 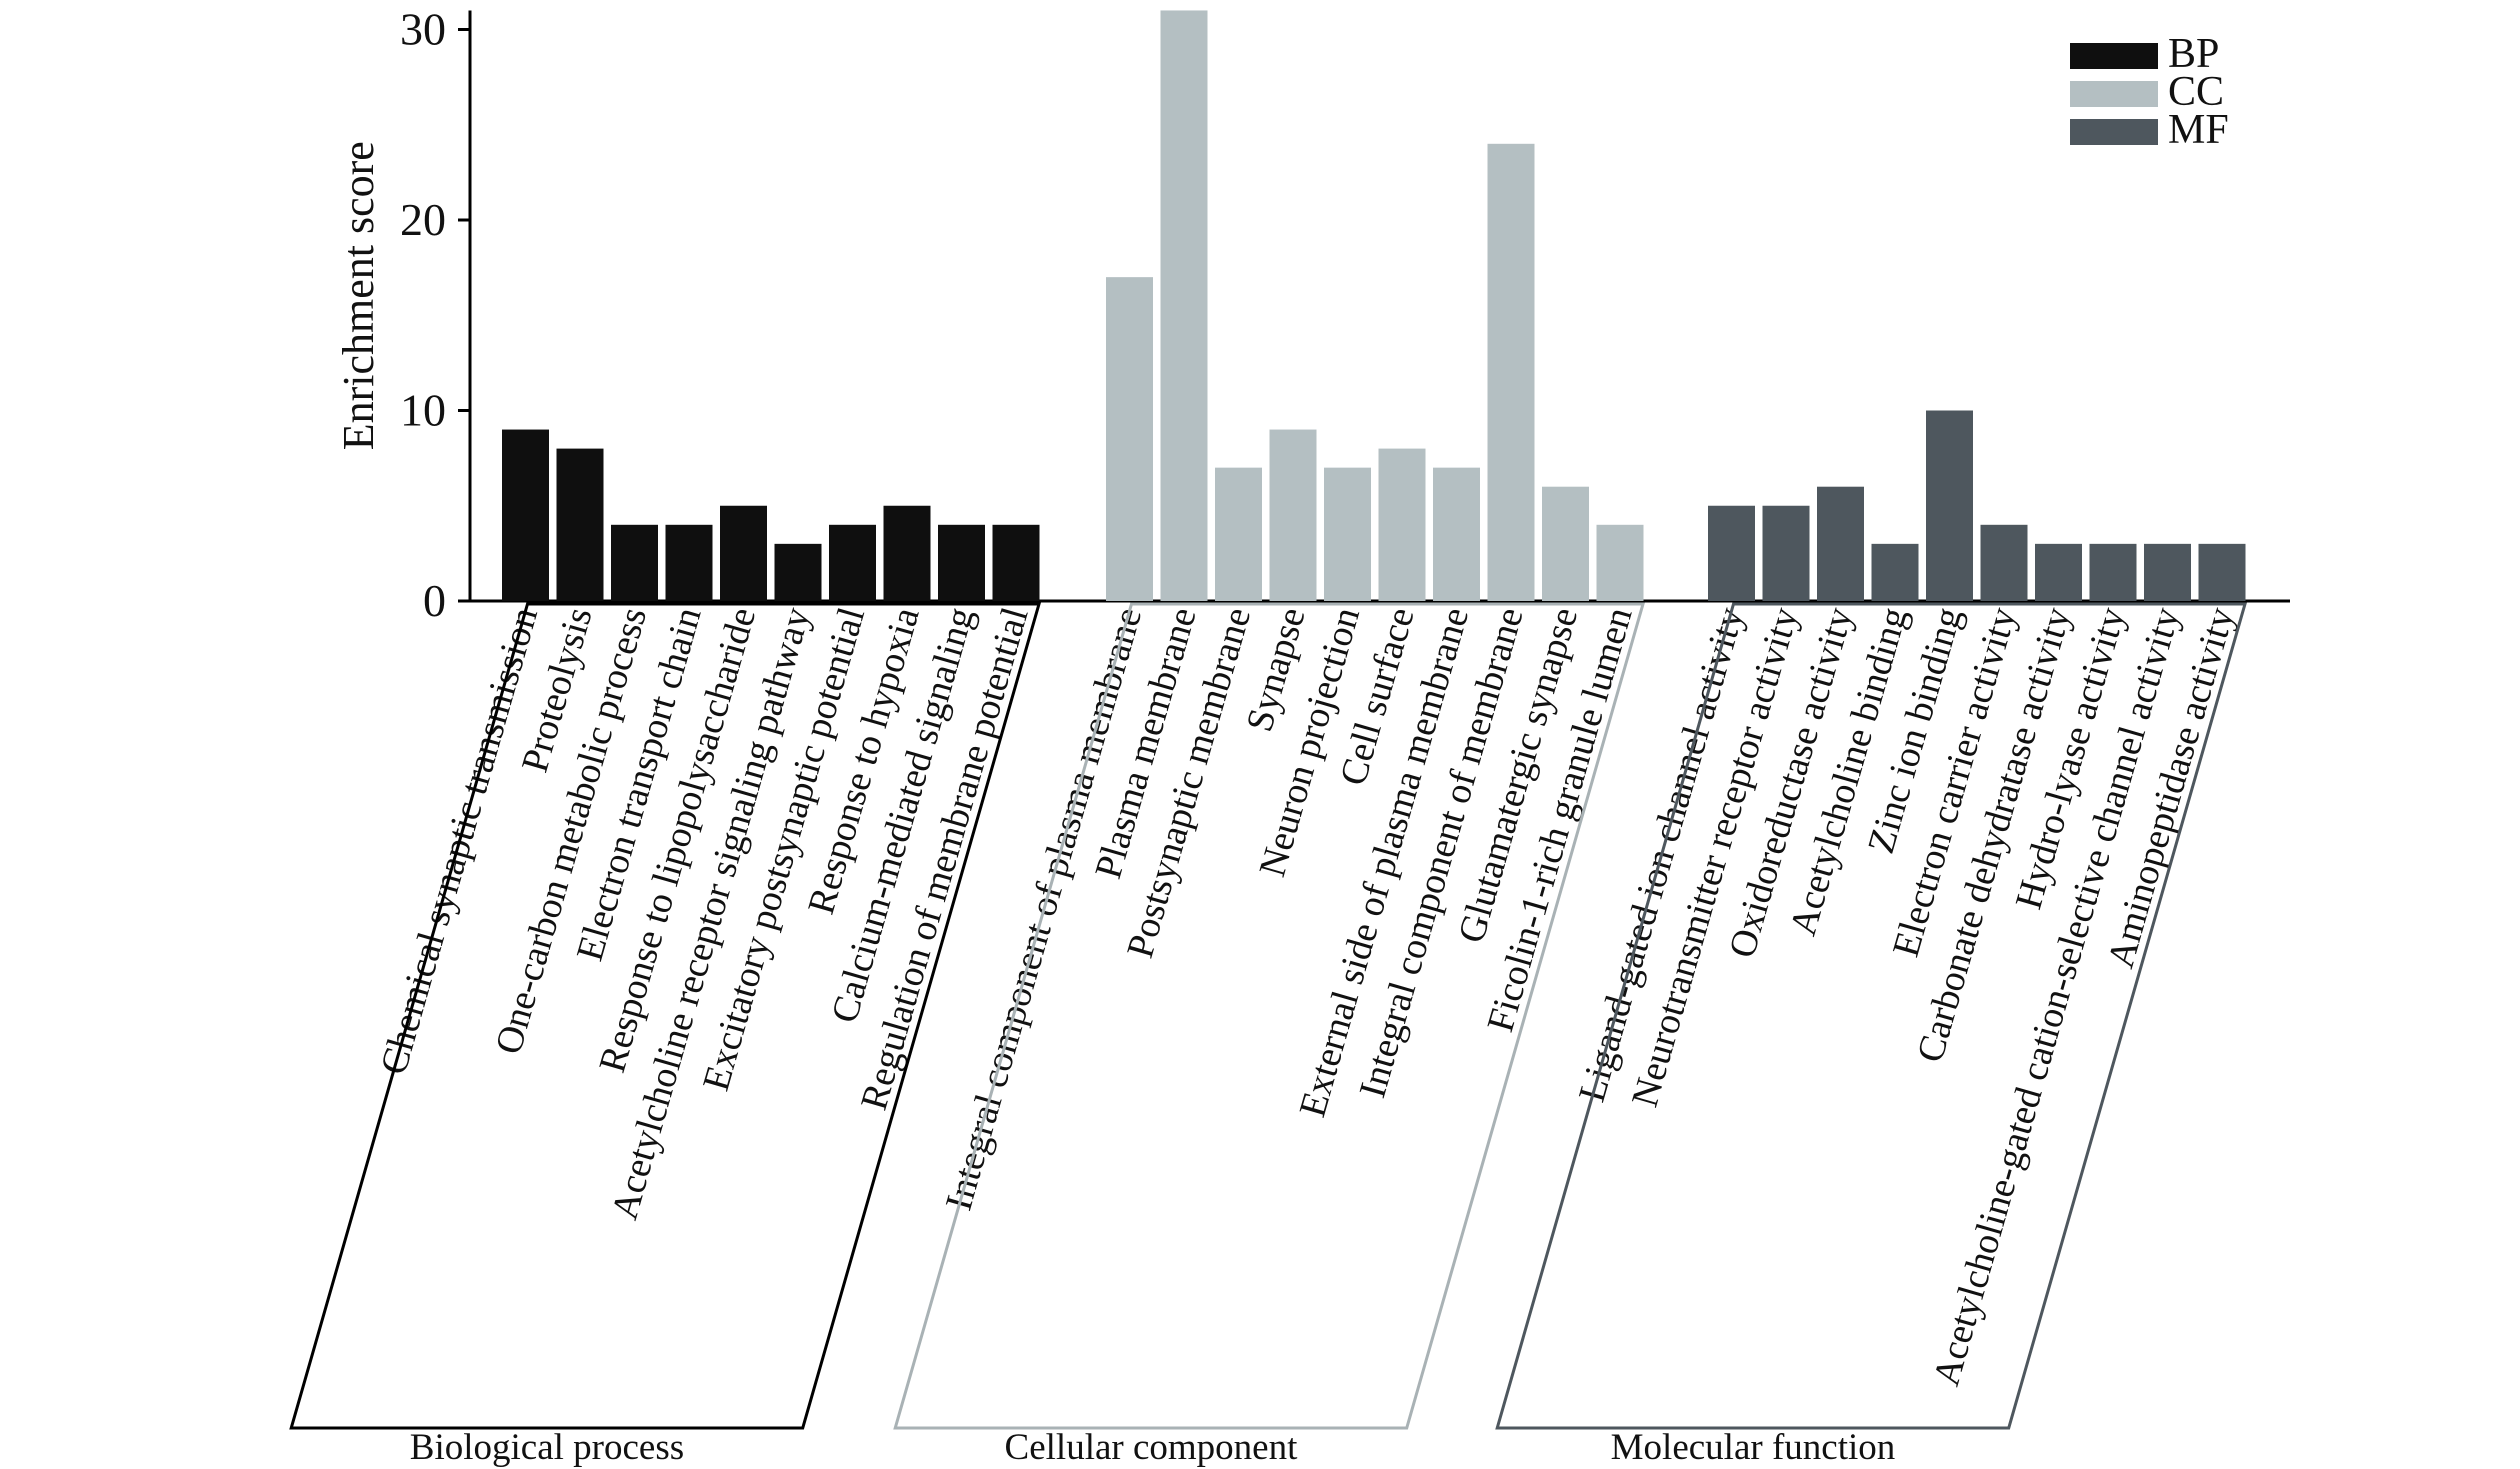 What do you see at coordinates (434, 600) in the screenshot?
I see `y-tick-label: 0` at bounding box center [434, 600].